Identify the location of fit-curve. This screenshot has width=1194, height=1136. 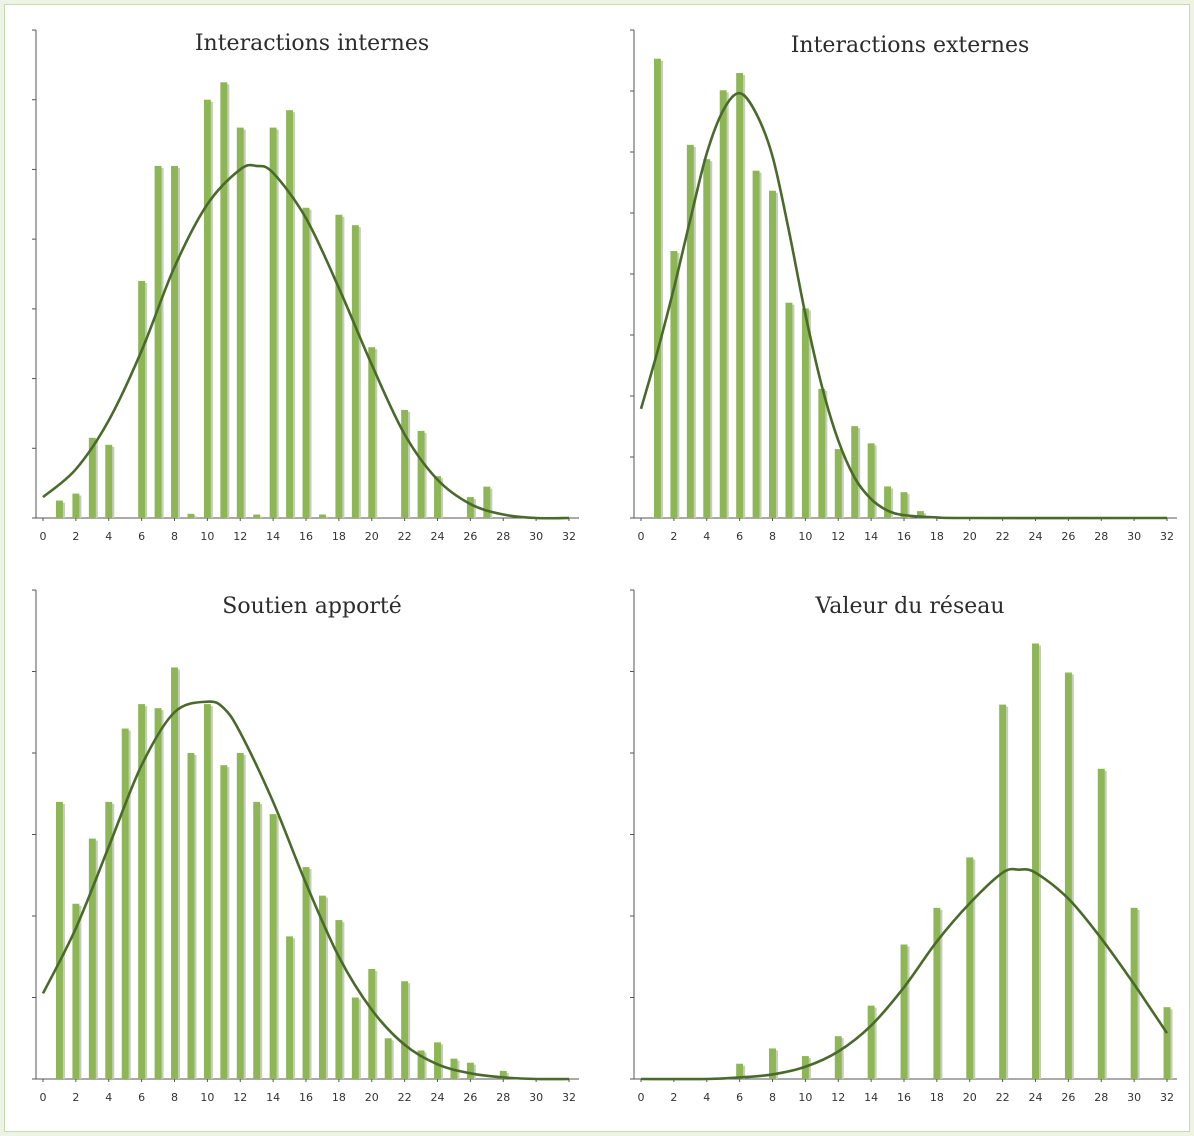
(305, 890).